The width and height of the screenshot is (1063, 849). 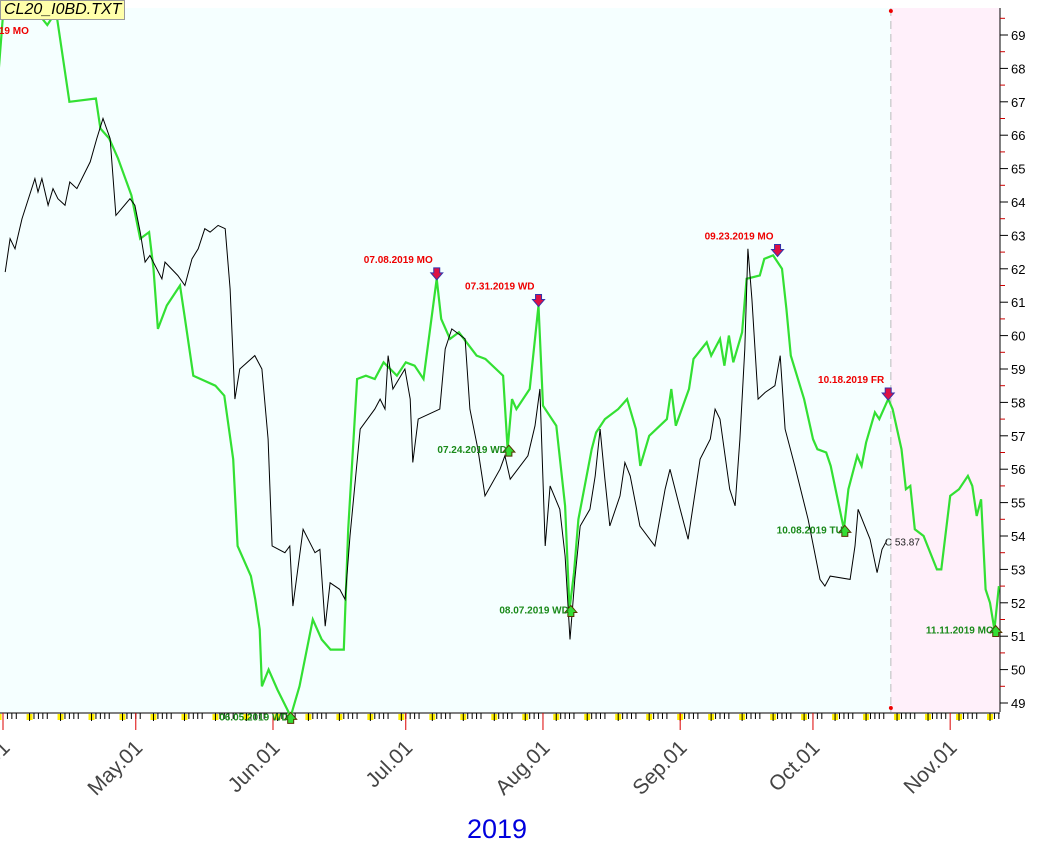 What do you see at coordinates (1018, 336) in the screenshot?
I see `y-tick-label: 60` at bounding box center [1018, 336].